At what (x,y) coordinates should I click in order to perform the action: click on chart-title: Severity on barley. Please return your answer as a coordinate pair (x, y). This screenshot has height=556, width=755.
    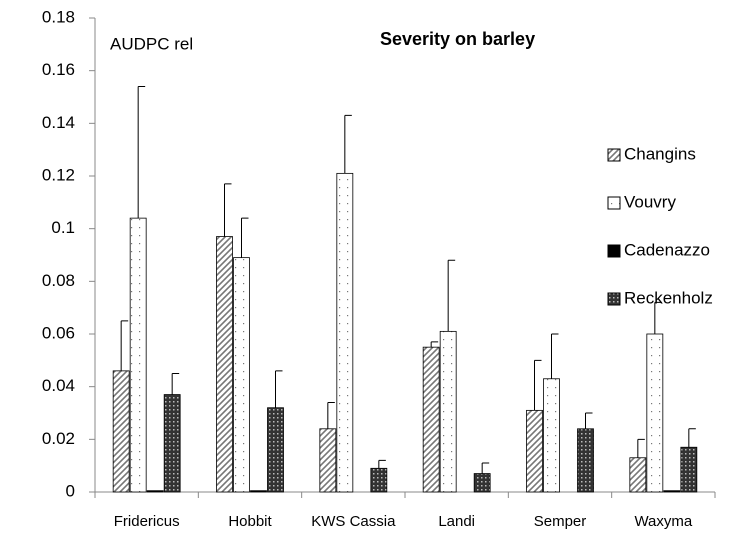
    Looking at the image, I should click on (457, 39).